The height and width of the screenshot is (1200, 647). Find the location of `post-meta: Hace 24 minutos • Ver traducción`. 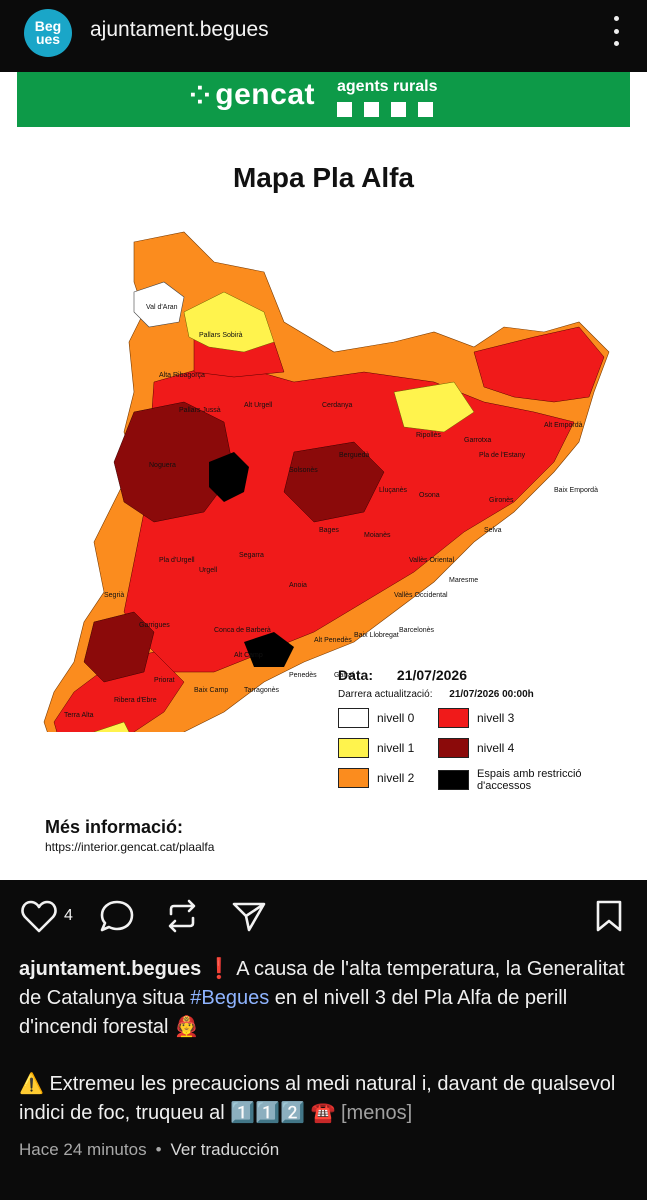

post-meta: Hace 24 minutos • Ver traducción is located at coordinates (149, 1149).